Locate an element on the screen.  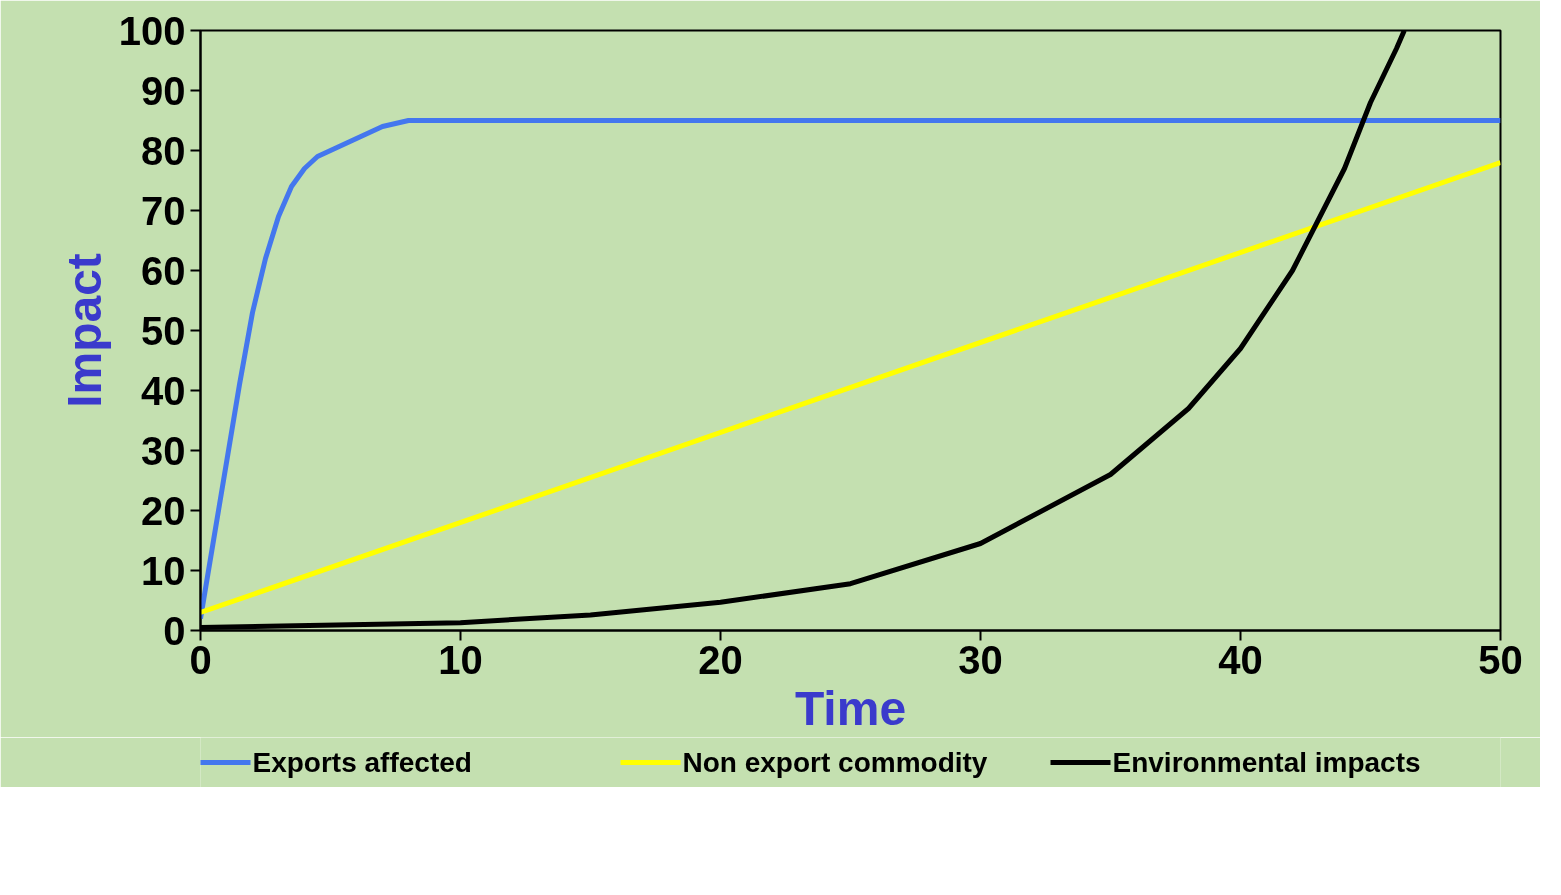
y-tick-label: 20 is located at coordinates (163, 510).